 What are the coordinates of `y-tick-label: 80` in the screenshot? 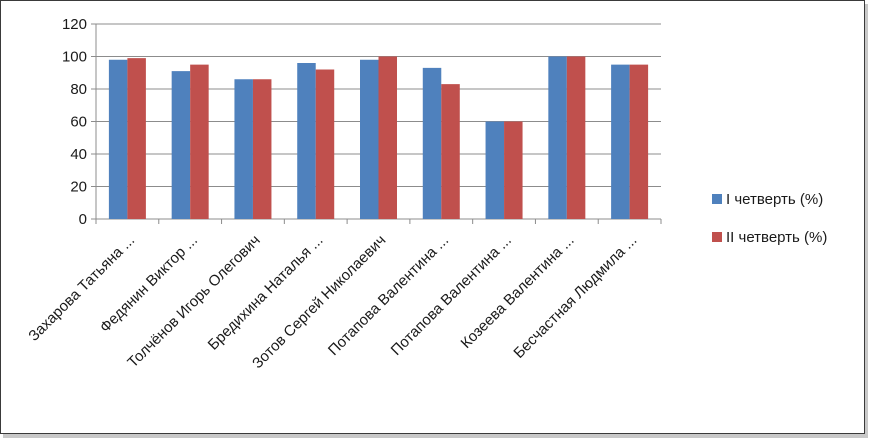 It's located at (78, 89).